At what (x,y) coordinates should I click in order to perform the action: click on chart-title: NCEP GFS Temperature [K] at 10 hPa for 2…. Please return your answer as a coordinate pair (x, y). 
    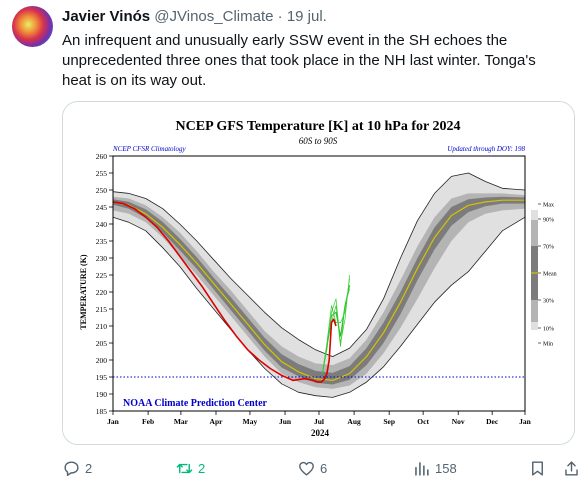
    Looking at the image, I should click on (318, 126).